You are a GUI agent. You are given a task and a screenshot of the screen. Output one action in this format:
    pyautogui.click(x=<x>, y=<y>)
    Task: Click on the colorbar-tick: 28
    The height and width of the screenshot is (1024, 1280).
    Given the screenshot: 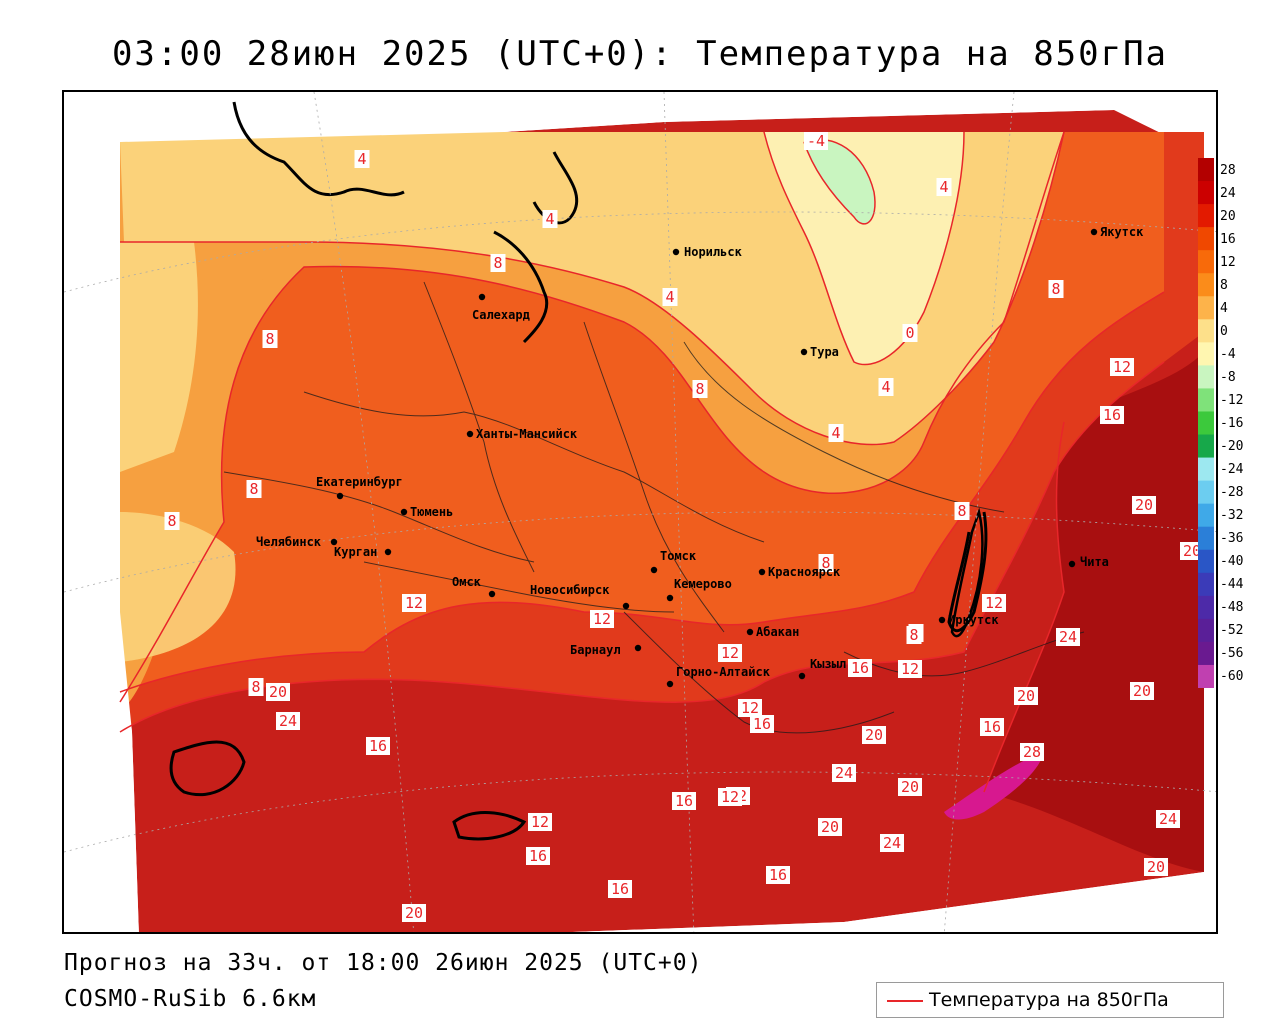 What is the action you would take?
    pyautogui.click(x=1228, y=170)
    